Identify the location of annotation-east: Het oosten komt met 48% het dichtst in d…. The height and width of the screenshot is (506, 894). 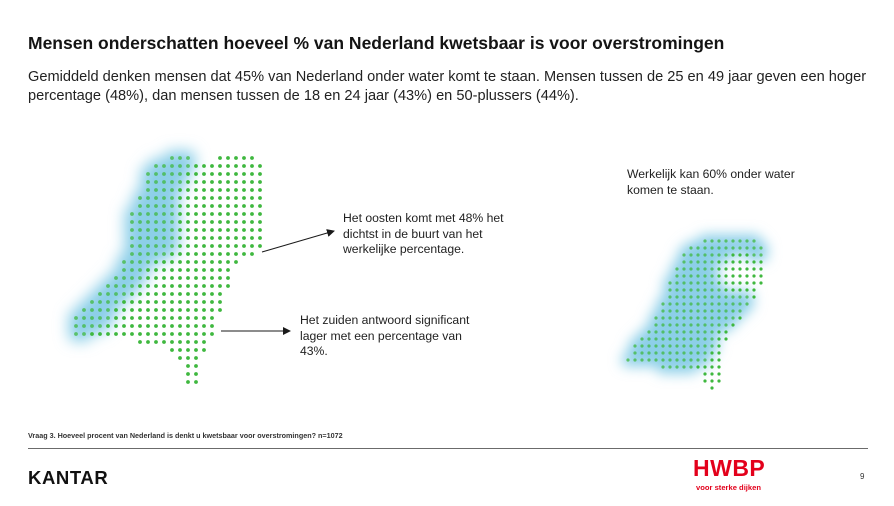
(423, 233).